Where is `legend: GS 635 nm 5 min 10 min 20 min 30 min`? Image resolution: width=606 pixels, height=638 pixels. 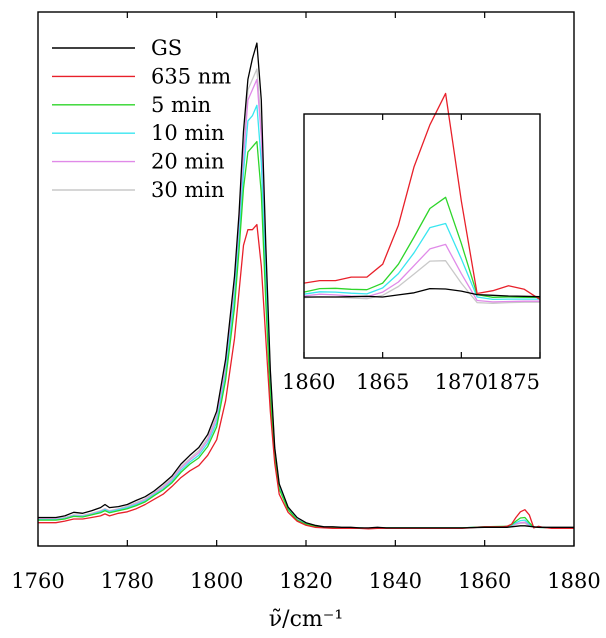 legend: GS 635 nm 5 min 10 min 20 min 30 min is located at coordinates (141, 119).